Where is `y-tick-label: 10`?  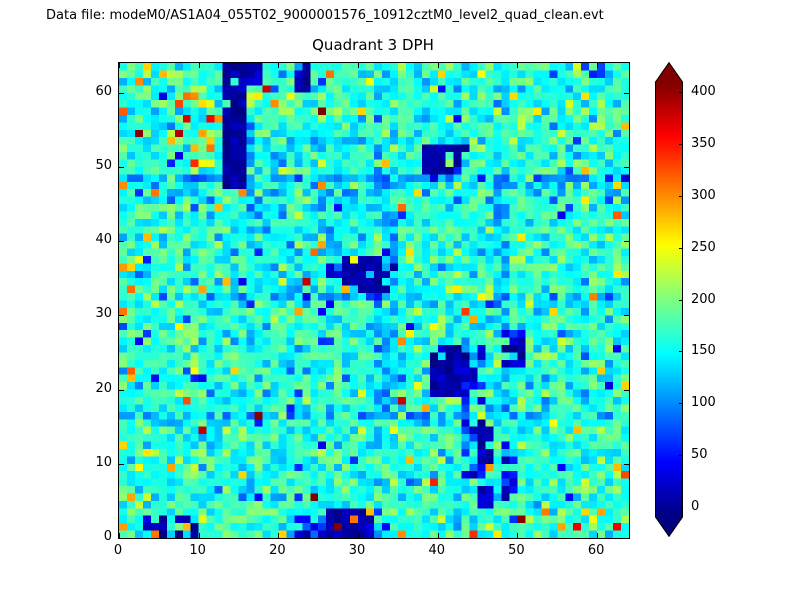 y-tick-label: 10 is located at coordinates (103, 462).